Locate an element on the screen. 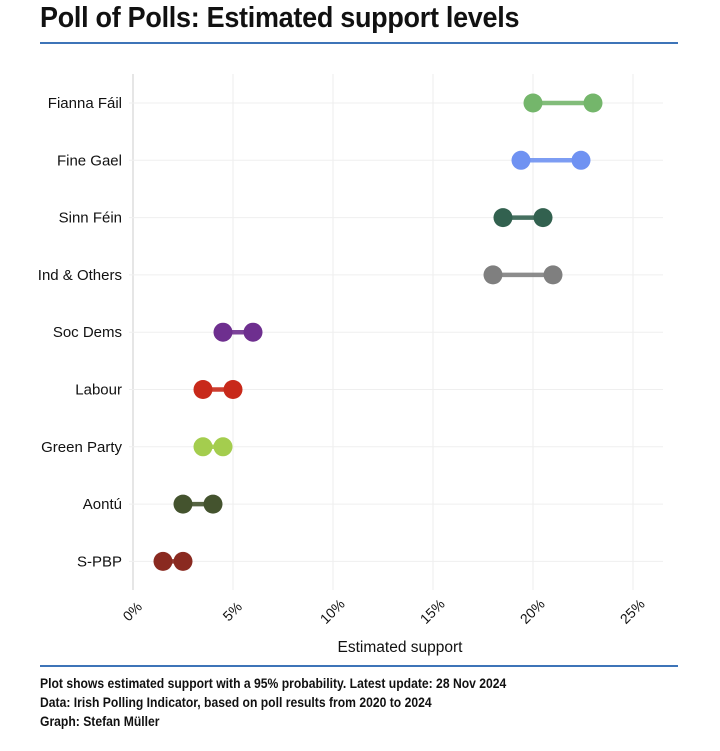 The width and height of the screenshot is (720, 751). x-tick-label: 20% is located at coordinates (532, 611).